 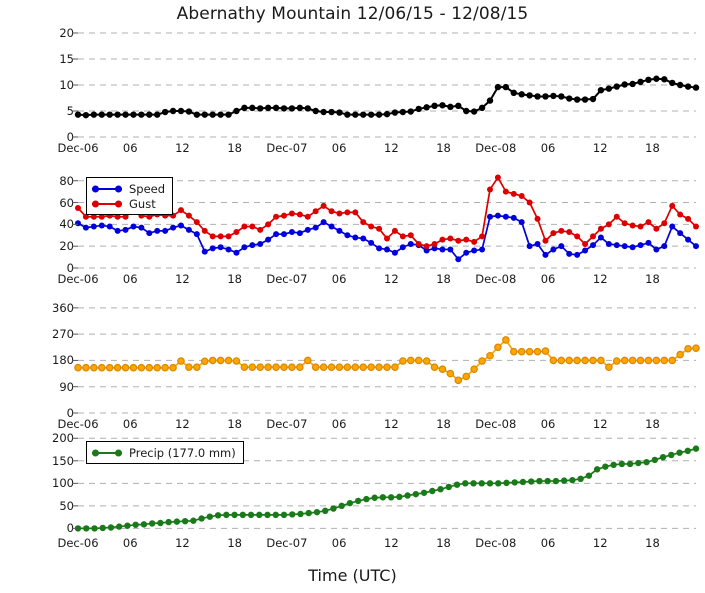 What do you see at coordinates (75, 224) in the screenshot?
I see `y-tick-marks` at bounding box center [75, 224].